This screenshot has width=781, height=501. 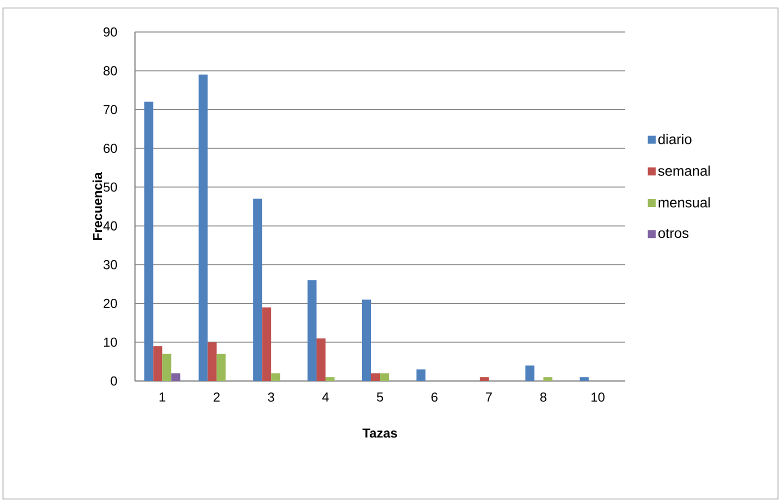 I want to click on y-tick-label: 0, so click(x=113, y=381).